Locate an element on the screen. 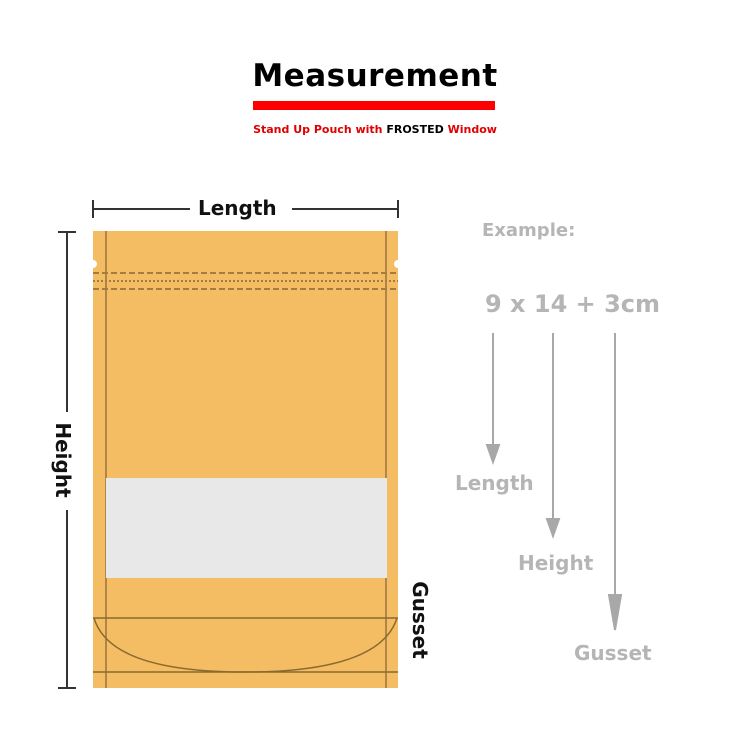 This screenshot has width=750, height=750. example-length-label: Length is located at coordinates (494, 483).